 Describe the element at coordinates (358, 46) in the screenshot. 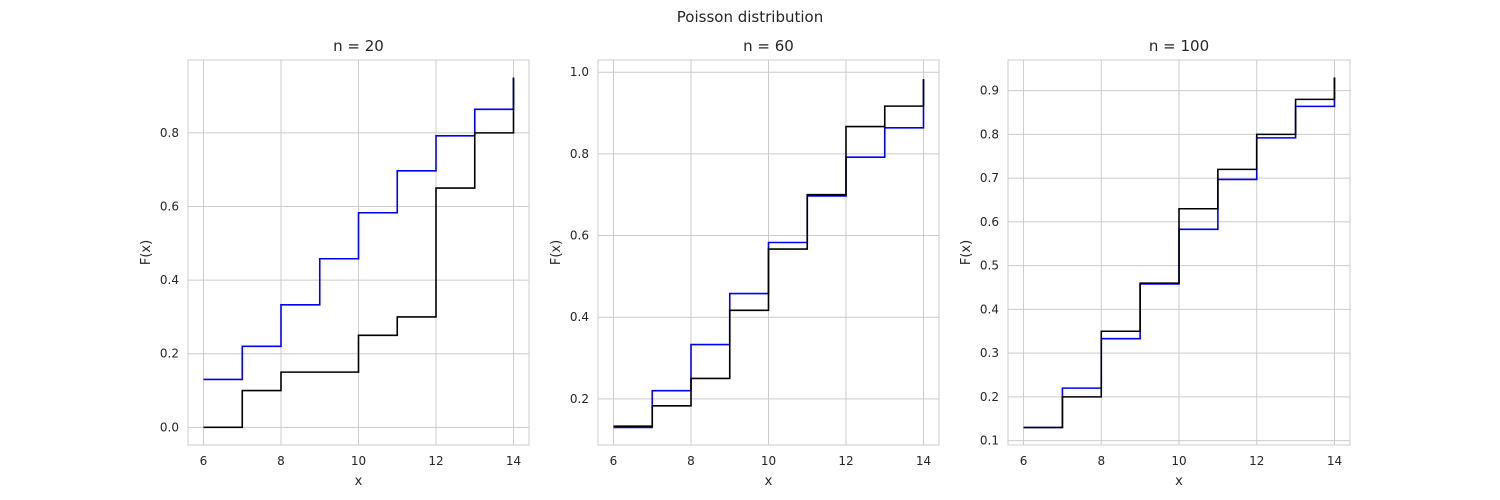

I see `subplot-title: n = 20` at that location.